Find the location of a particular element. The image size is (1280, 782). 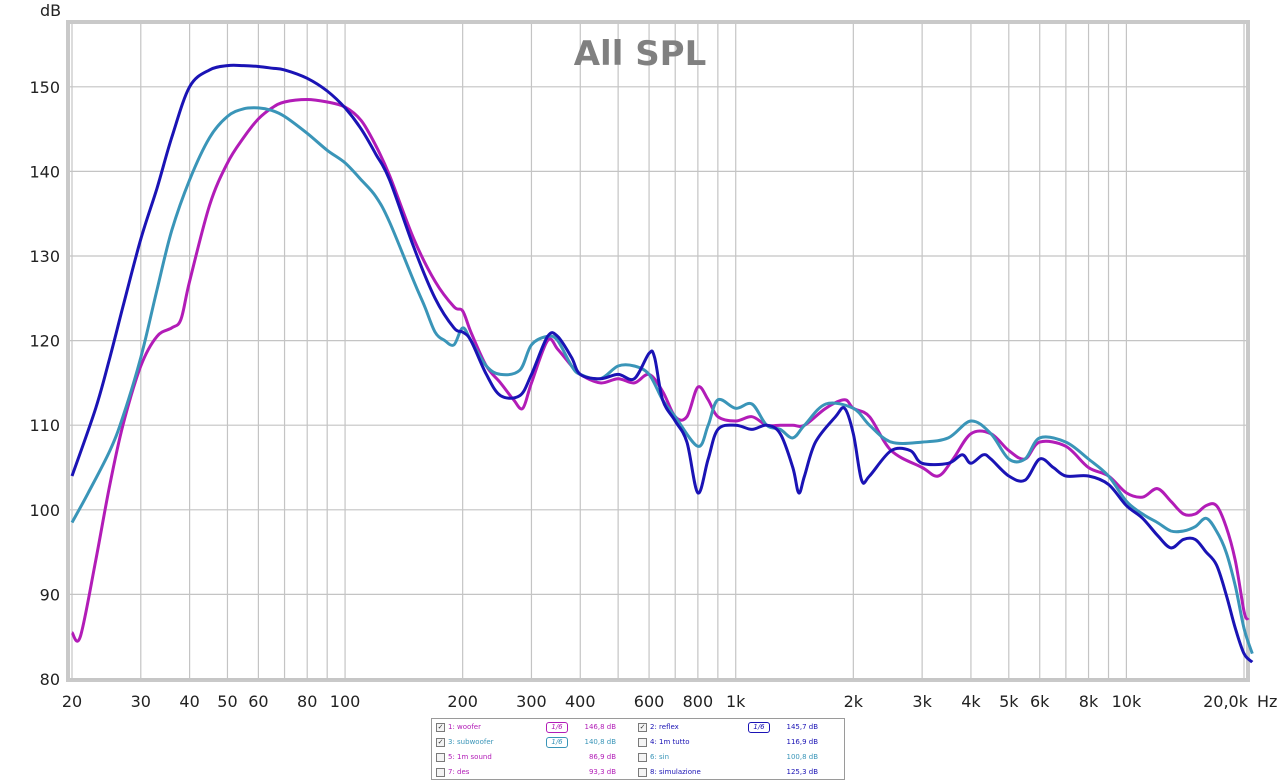

legend-item-value: 146,8 dB is located at coordinates (600, 727).